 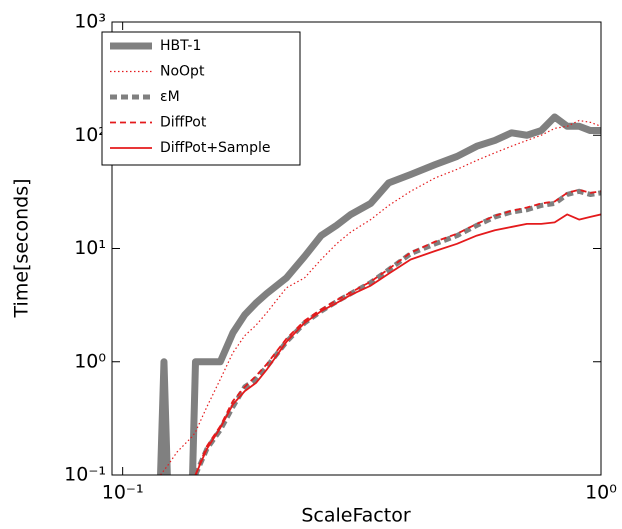 What do you see at coordinates (90, 22) in the screenshot?
I see `y-tick-label: 10³` at bounding box center [90, 22].